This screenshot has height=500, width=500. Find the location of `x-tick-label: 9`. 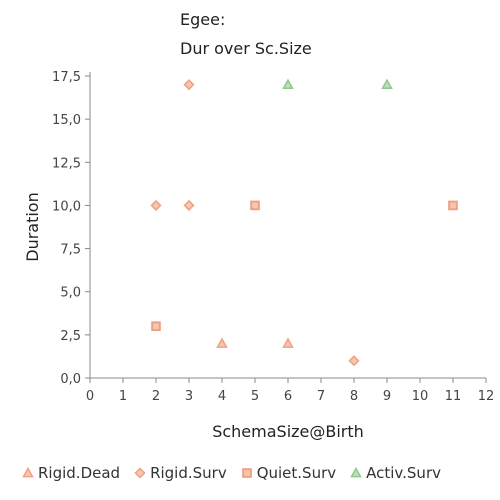

x-tick-label: 9 is located at coordinates (387, 396).